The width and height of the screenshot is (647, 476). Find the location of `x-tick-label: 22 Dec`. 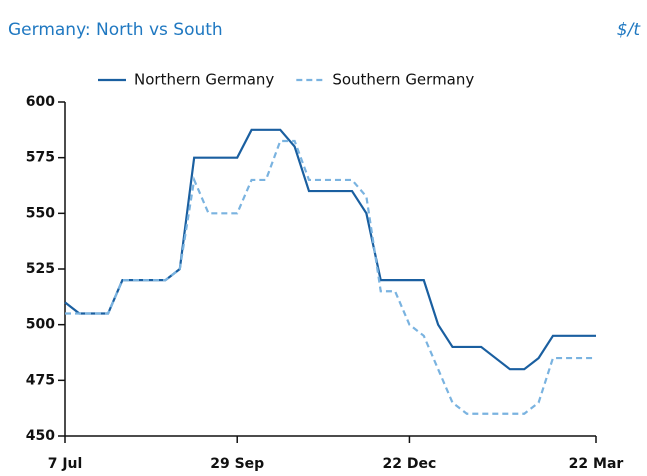

x-tick-label: 22 Dec is located at coordinates (410, 464).